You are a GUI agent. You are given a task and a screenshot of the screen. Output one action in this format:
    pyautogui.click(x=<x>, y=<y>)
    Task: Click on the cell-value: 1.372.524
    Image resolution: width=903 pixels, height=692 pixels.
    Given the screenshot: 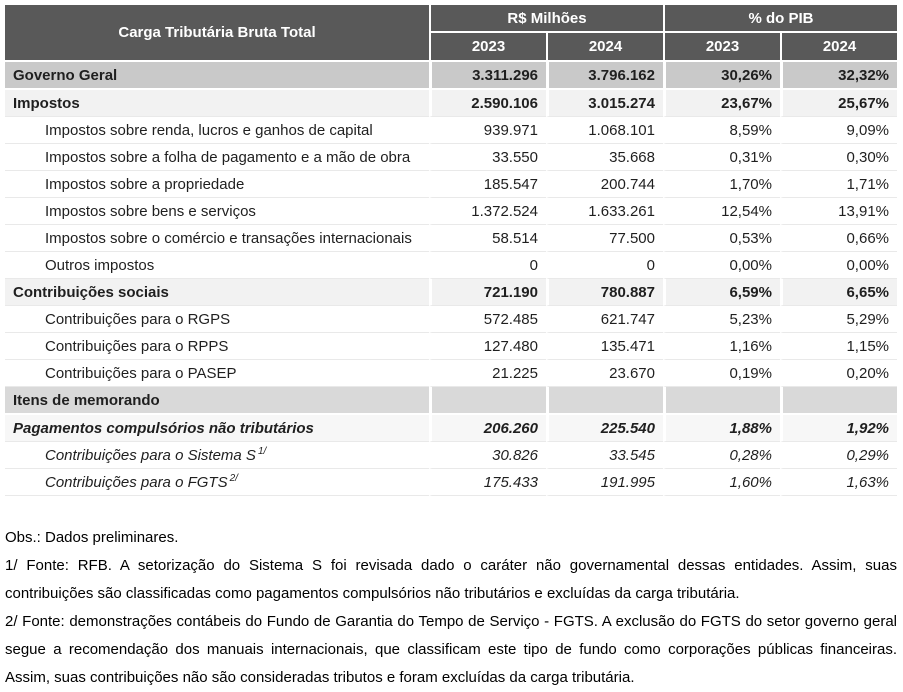 What is the action you would take?
    pyautogui.click(x=487, y=211)
    